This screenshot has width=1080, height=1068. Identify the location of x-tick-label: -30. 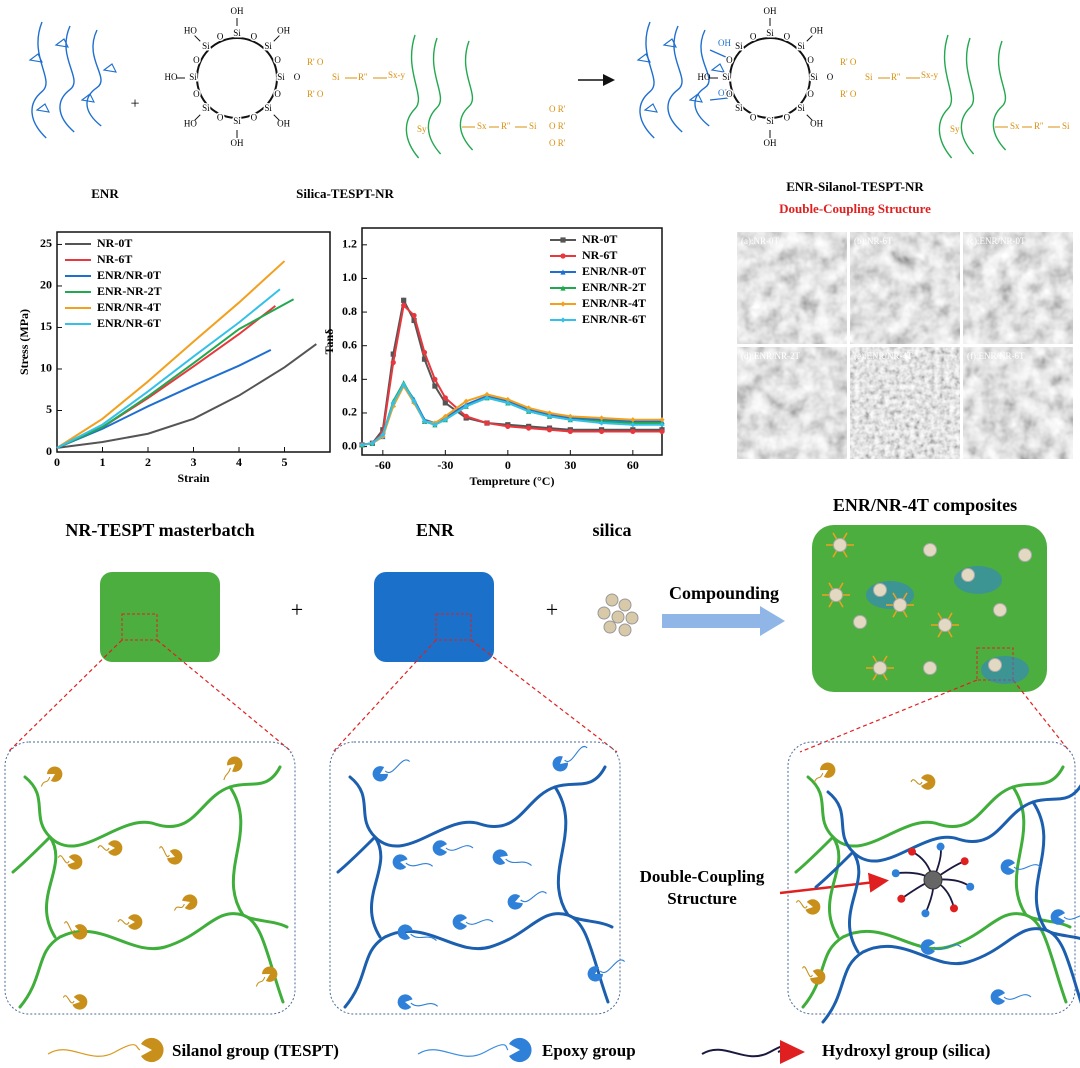
(445, 465).